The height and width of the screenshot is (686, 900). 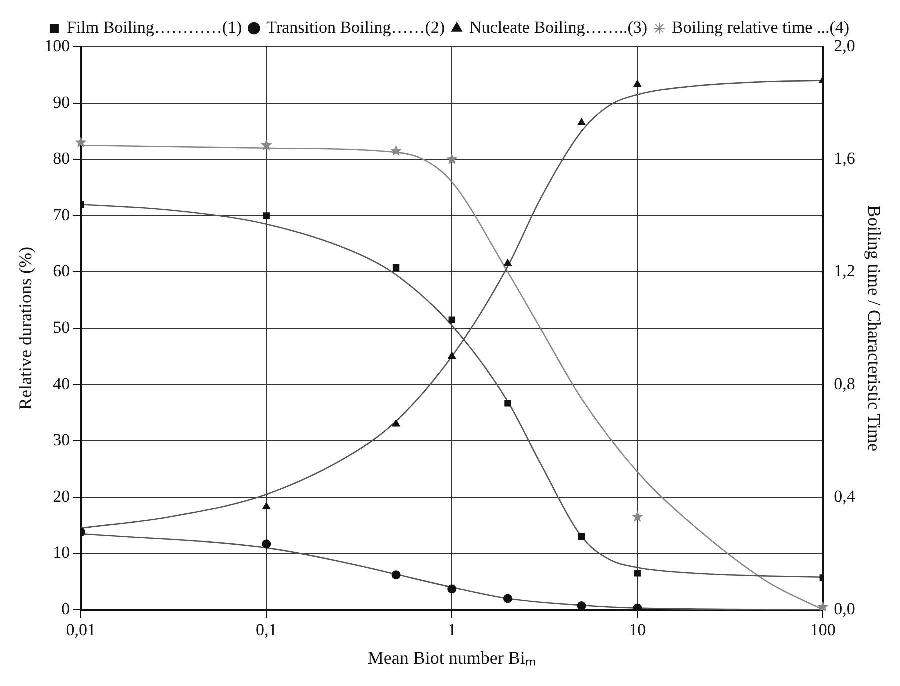 I want to click on x-tick-label: 100, so click(x=823, y=630).